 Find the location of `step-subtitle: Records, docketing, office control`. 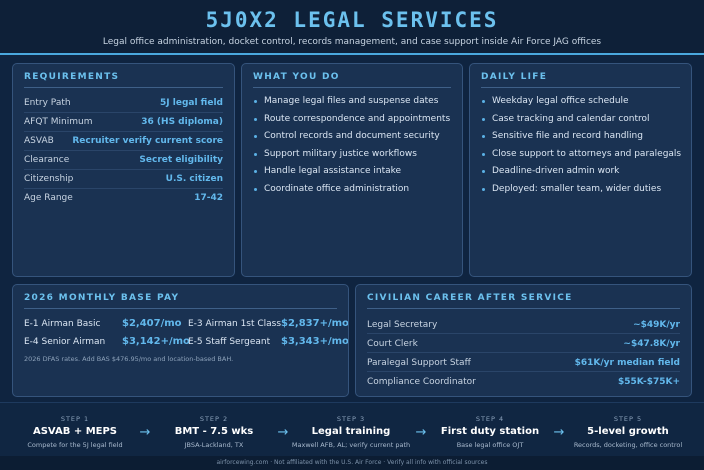

step-subtitle: Records, docketing, office control is located at coordinates (628, 445).